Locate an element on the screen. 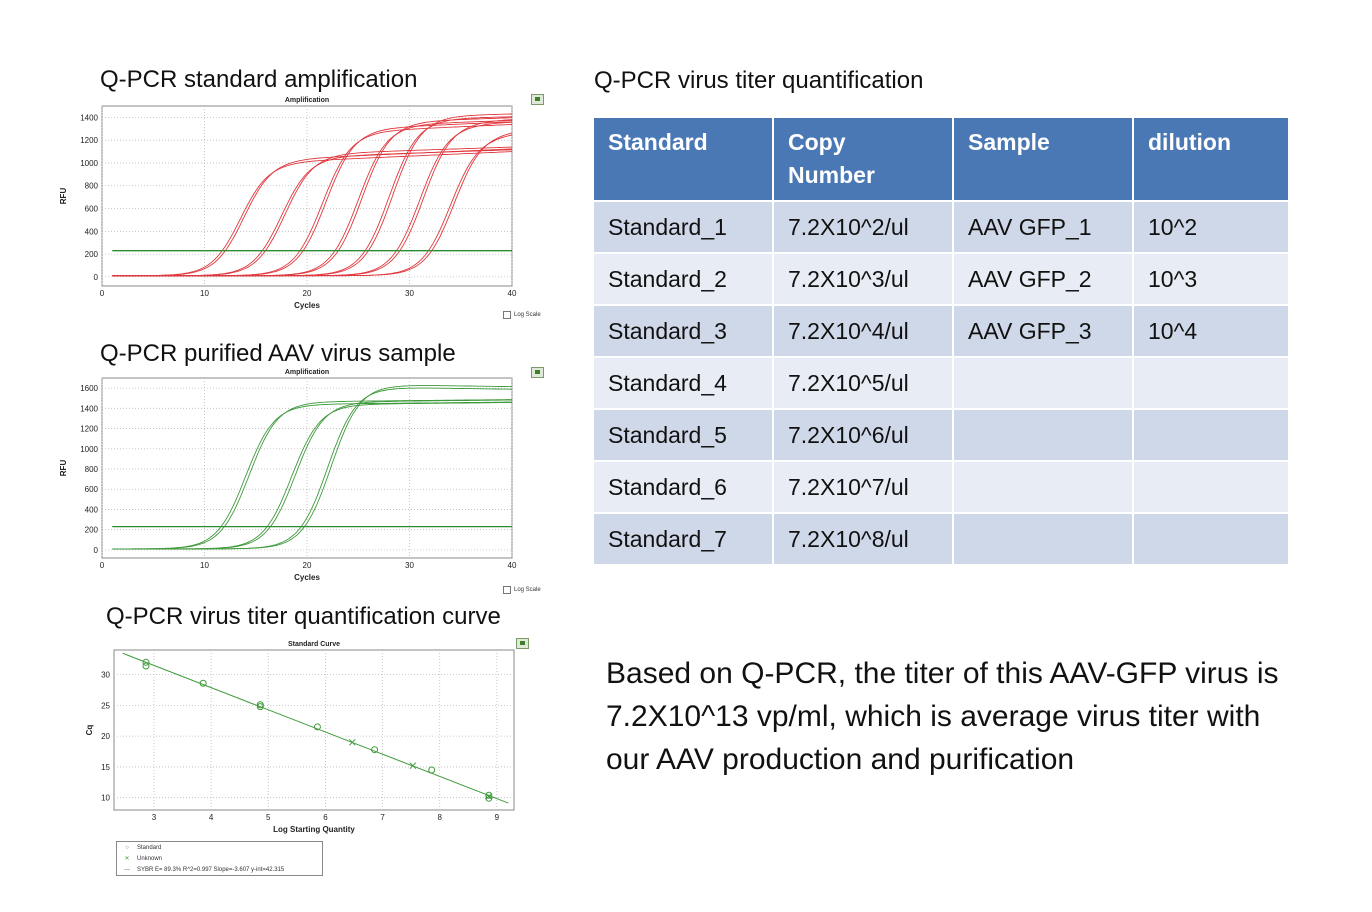  circle-marker-icon: ○ is located at coordinates (127, 847).